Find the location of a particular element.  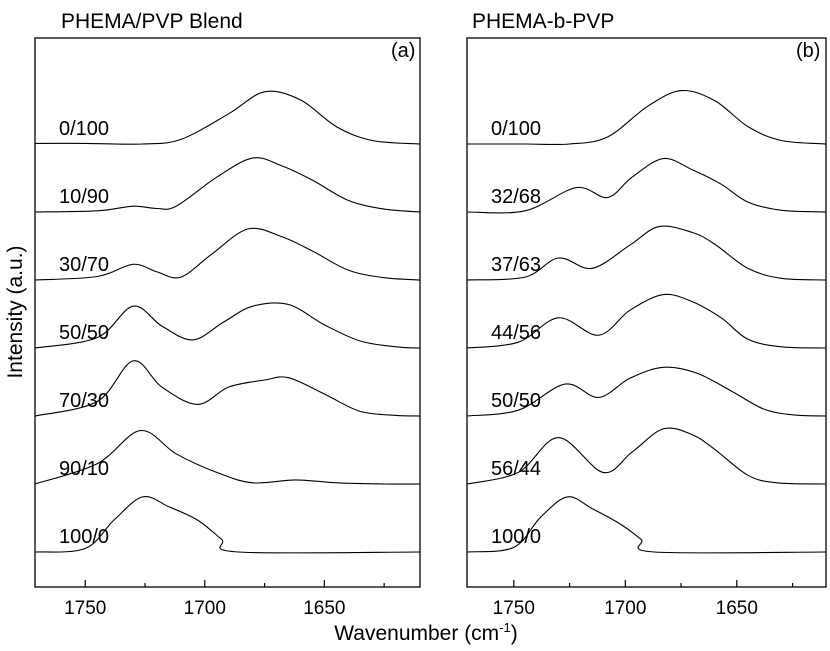

panel-a-title: PHEMA/PVP Blend is located at coordinates (152, 21).